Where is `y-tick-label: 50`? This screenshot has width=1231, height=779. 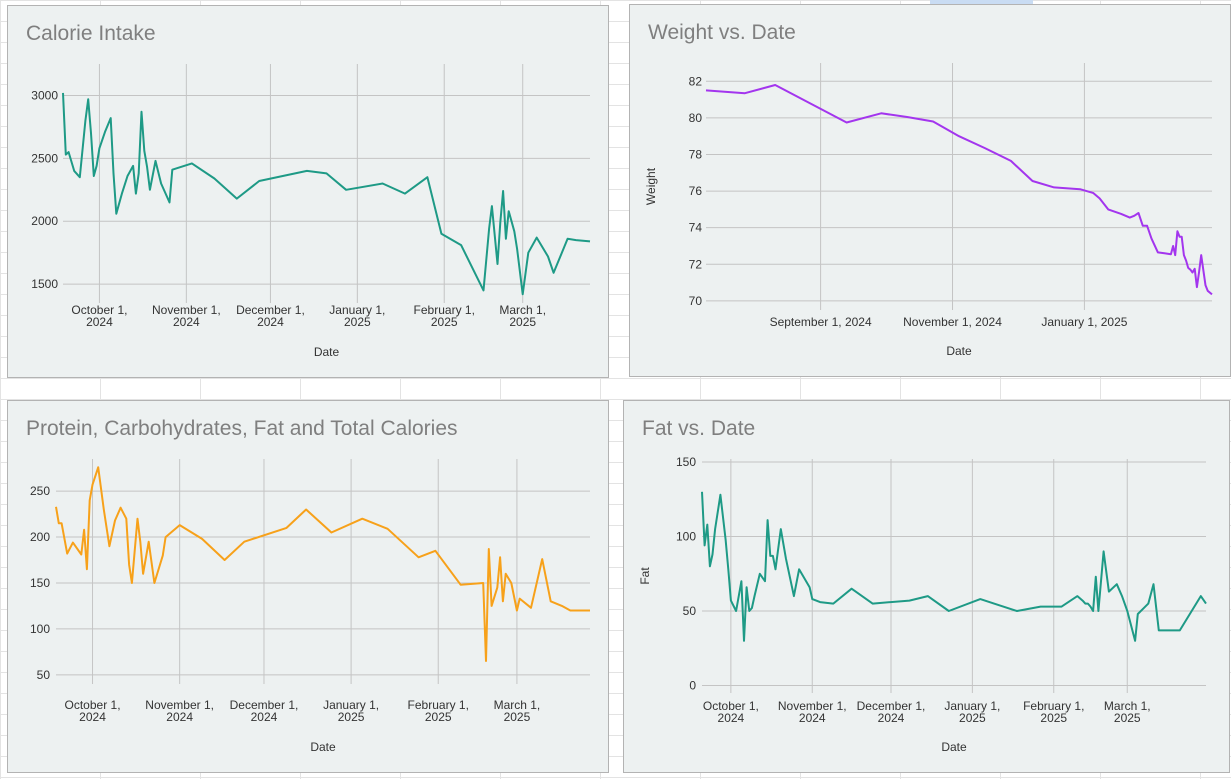
y-tick-label: 50 is located at coordinates (44, 675).